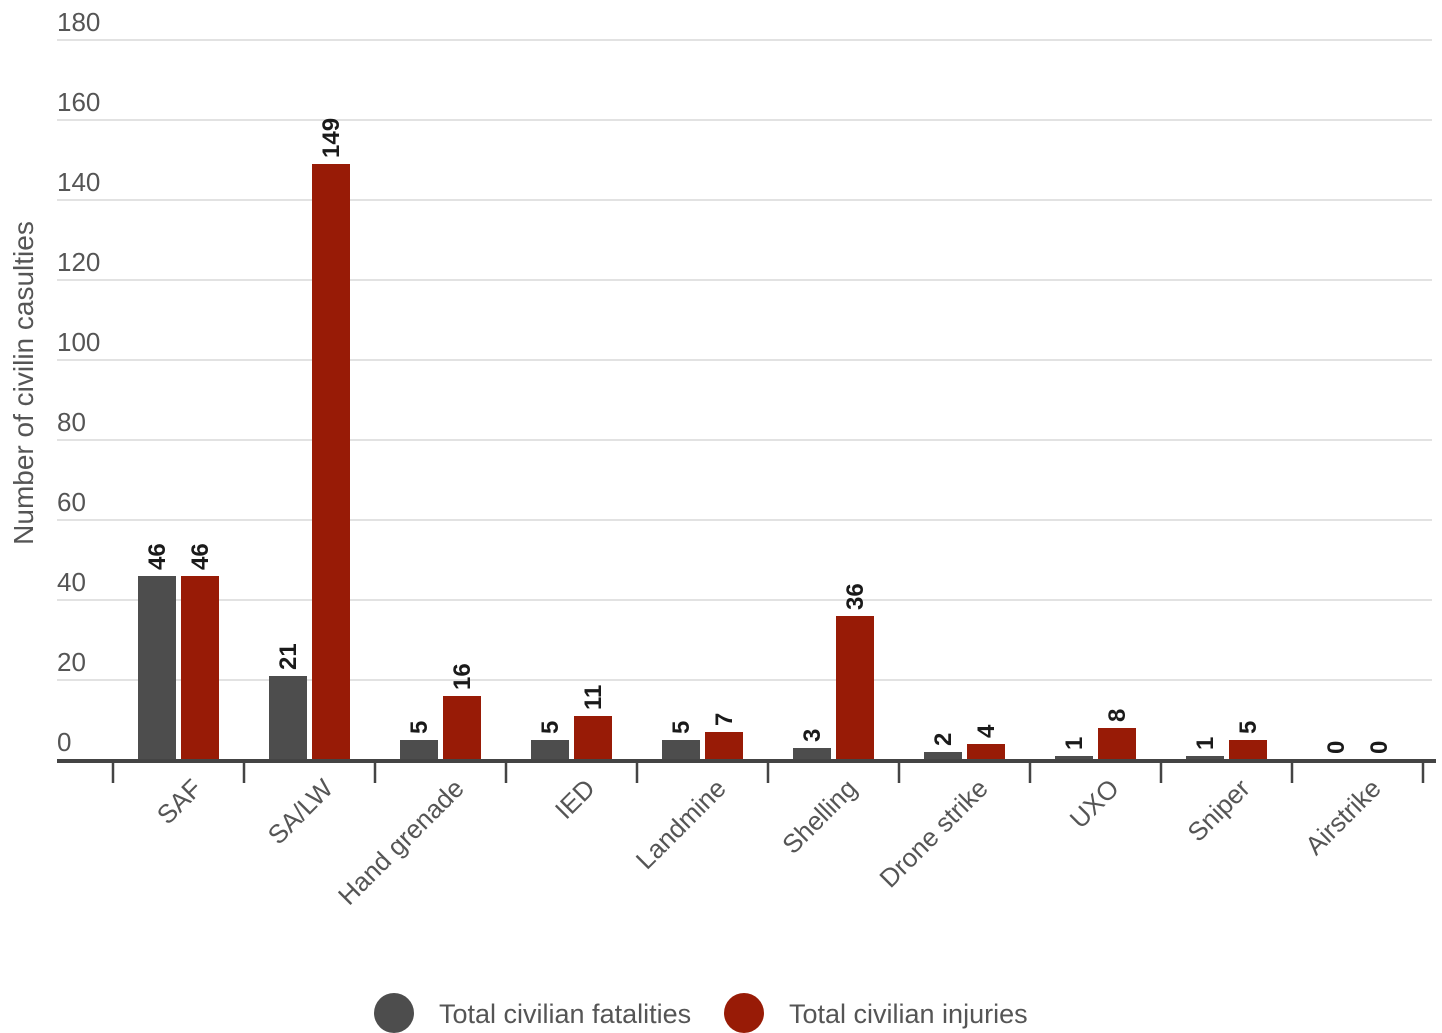  Describe the element at coordinates (1117, 715) in the screenshot. I see `data-label-injuries: 8` at that location.